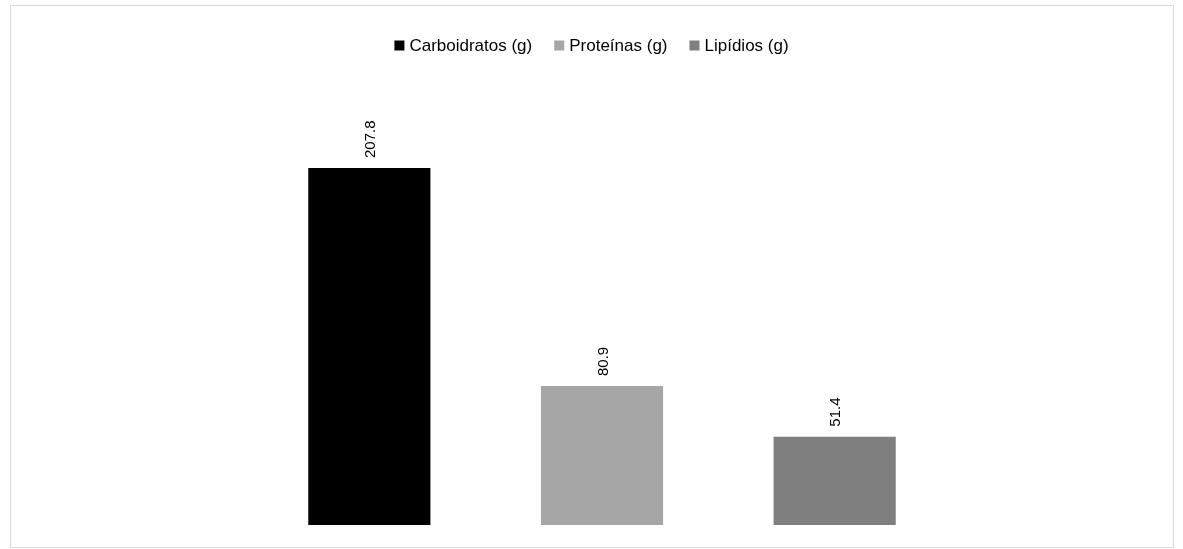 The image size is (1183, 549). I want to click on data-label: 80.9, so click(602, 361).